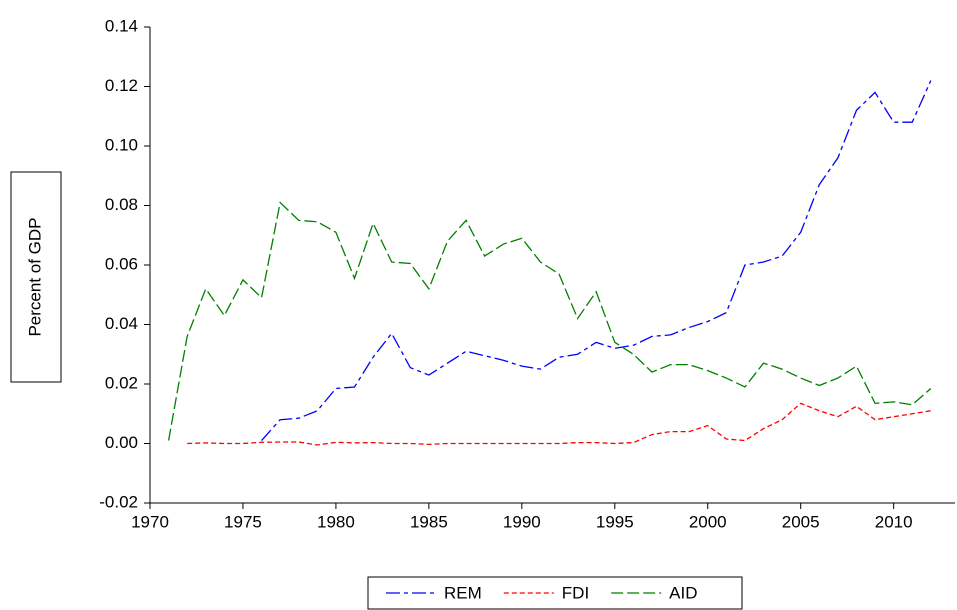 The height and width of the screenshot is (610, 957). What do you see at coordinates (121, 25) in the screenshot?
I see `y-tick-label: 0.14` at bounding box center [121, 25].